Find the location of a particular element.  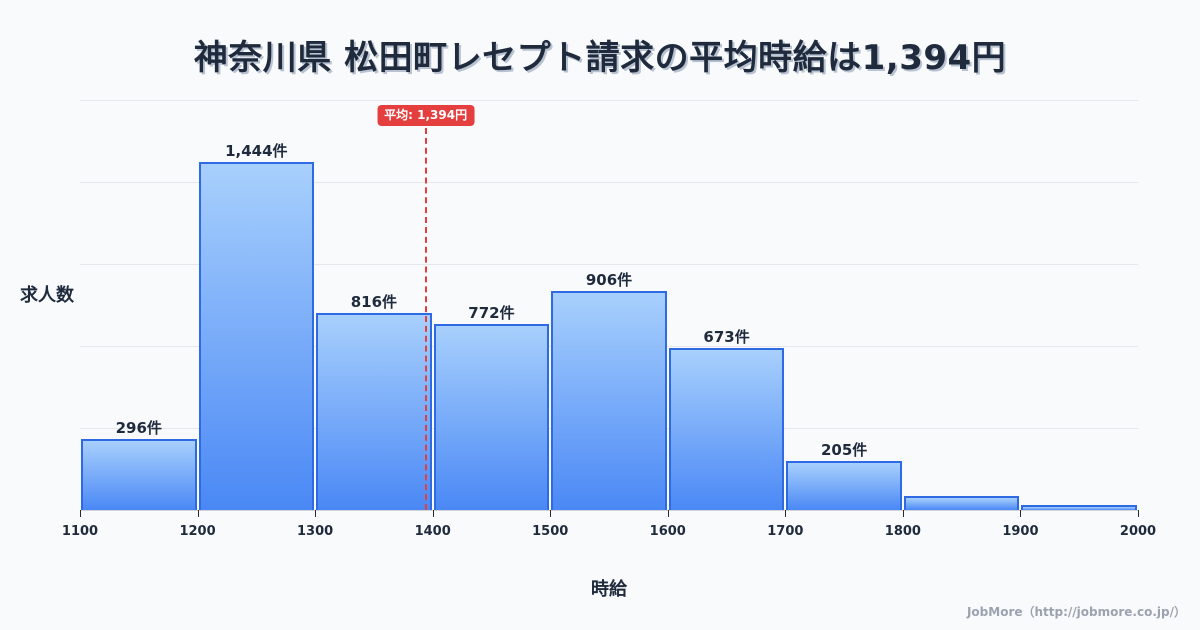

x-tick-label: 1900 is located at coordinates (1020, 531).